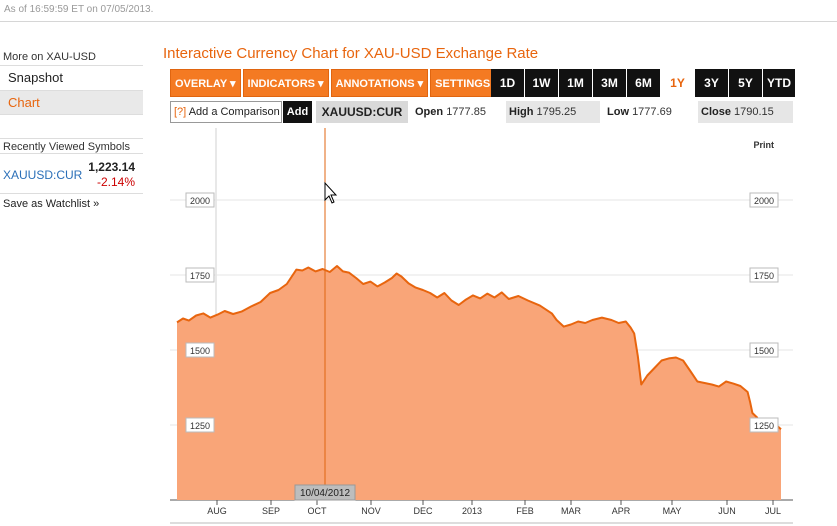 The width and height of the screenshot is (837, 526). I want to click on x-tick-label: JUL, so click(773, 511).